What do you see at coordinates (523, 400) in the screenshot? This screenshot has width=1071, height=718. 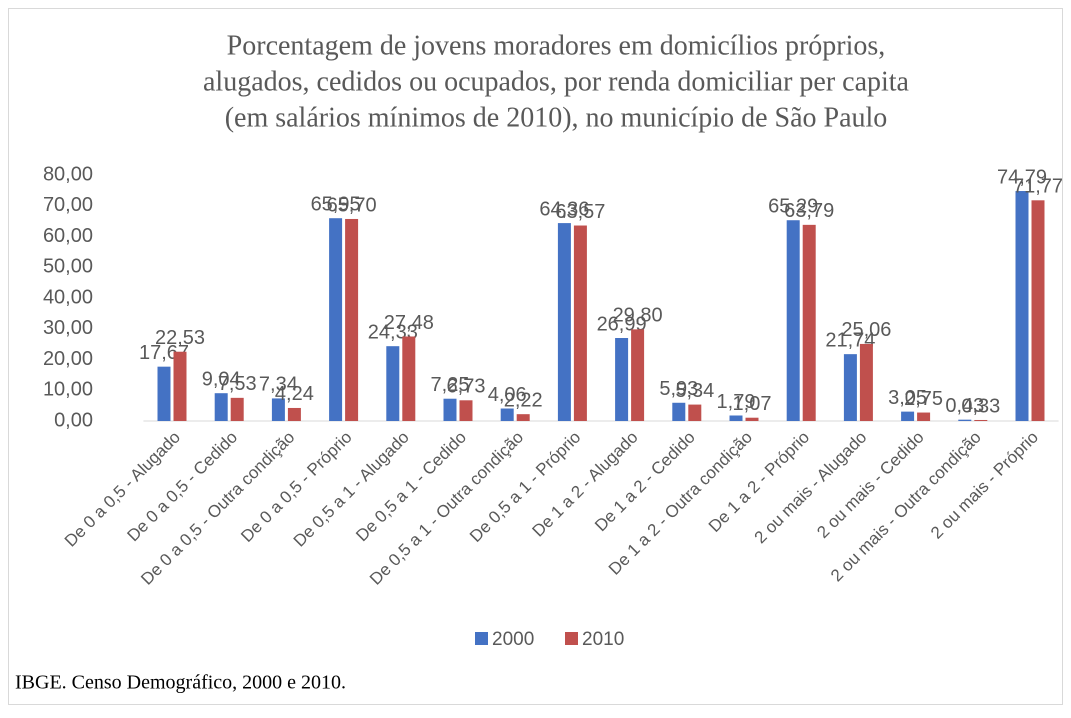 I see `data-label: 2,22` at bounding box center [523, 400].